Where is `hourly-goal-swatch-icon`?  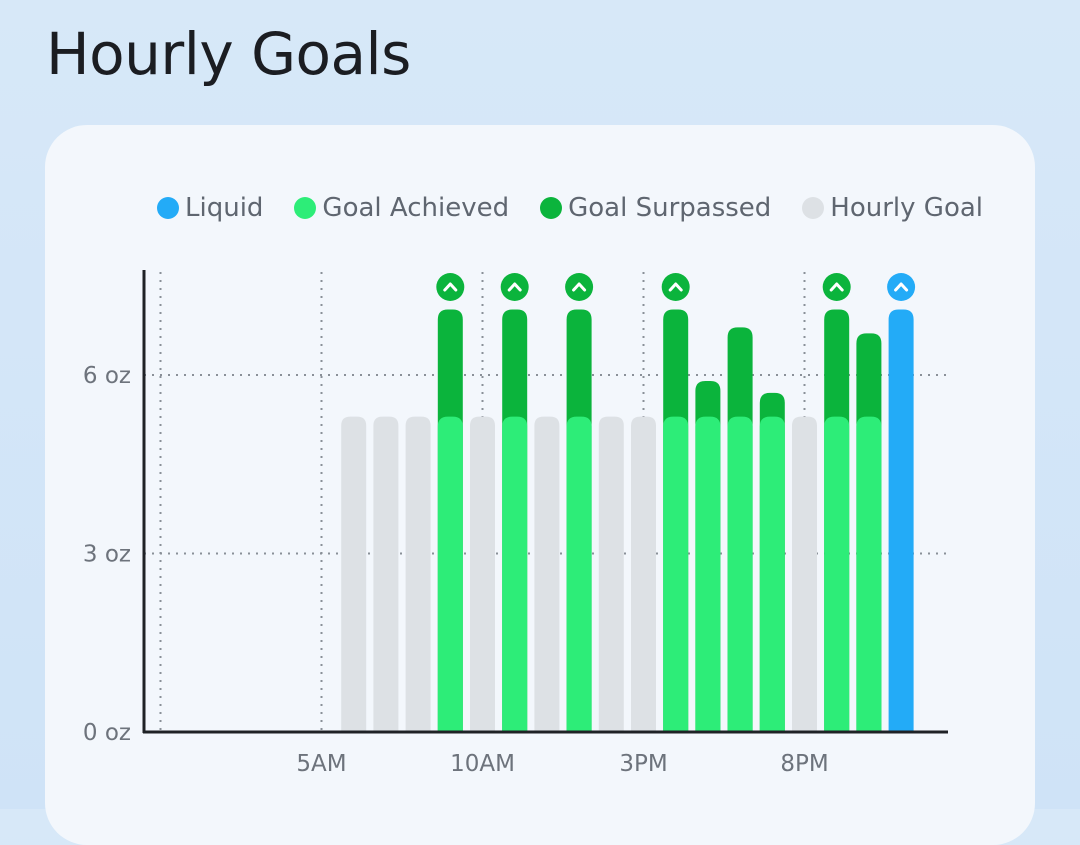 hourly-goal-swatch-icon is located at coordinates (813, 208).